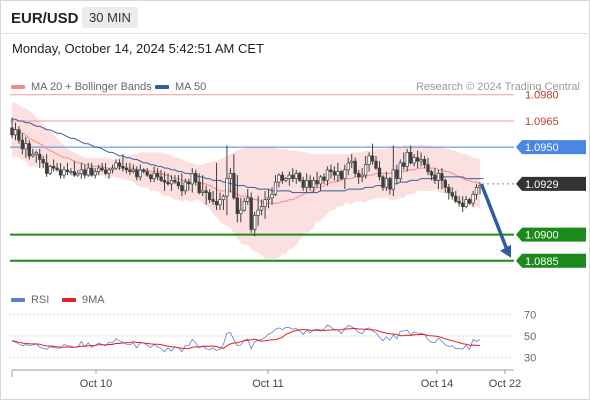  I want to click on ma20-legend-label: MA 20 + Bollinger Bands, so click(91, 87).